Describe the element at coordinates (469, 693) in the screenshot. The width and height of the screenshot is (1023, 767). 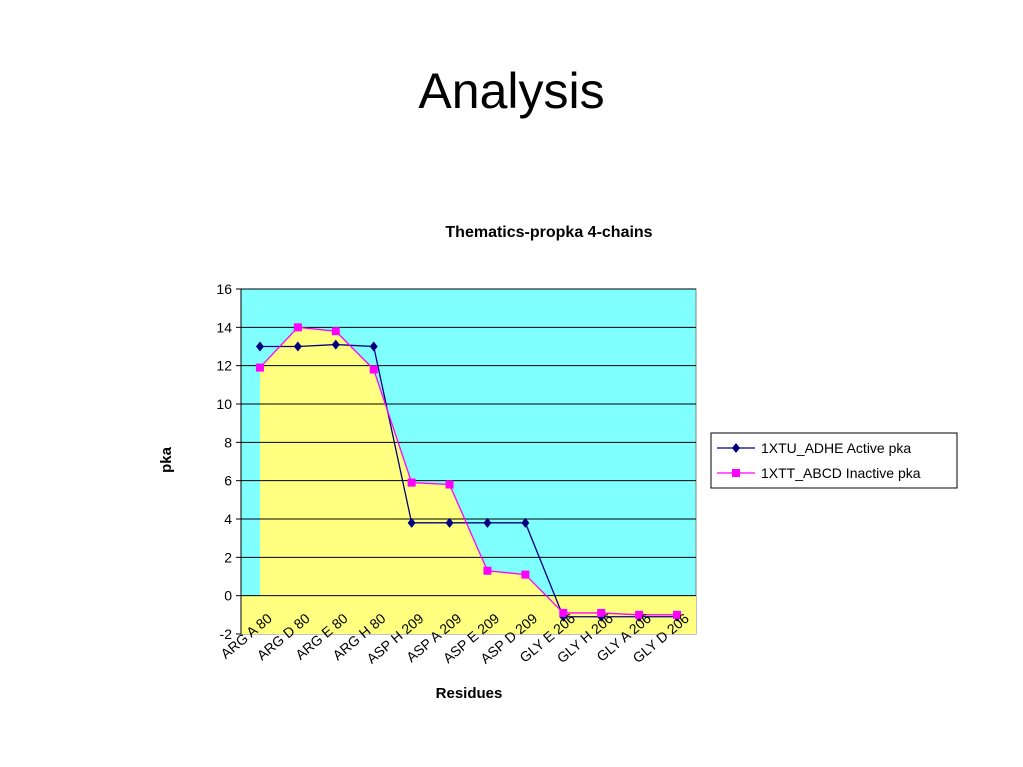
I see `x-axis-label: Residues` at that location.